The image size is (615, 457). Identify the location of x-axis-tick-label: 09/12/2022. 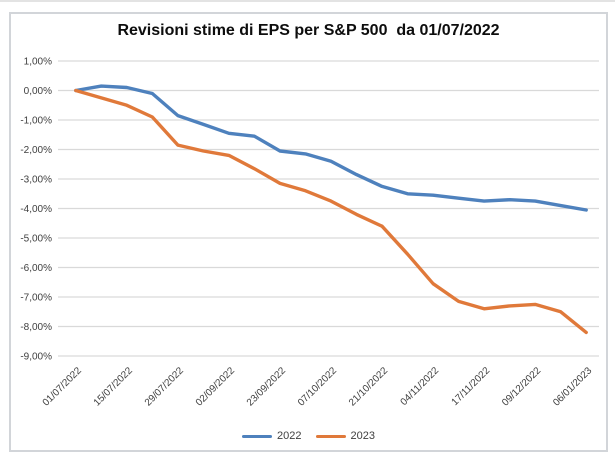
(521, 386).